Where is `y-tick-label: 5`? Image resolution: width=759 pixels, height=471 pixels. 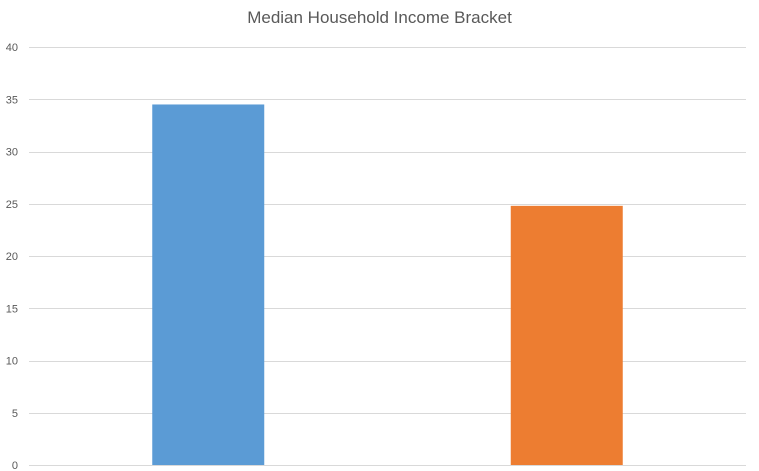 y-tick-label: 5 is located at coordinates (15, 414).